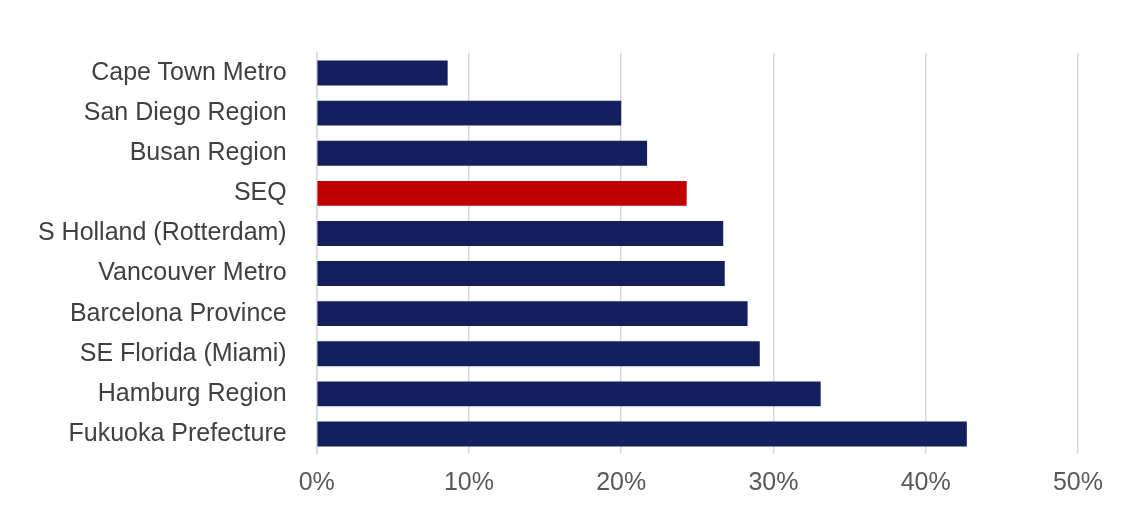 This screenshot has height=520, width=1125. Describe the element at coordinates (260, 191) in the screenshot. I see `y-tick-label: SEQ` at that location.